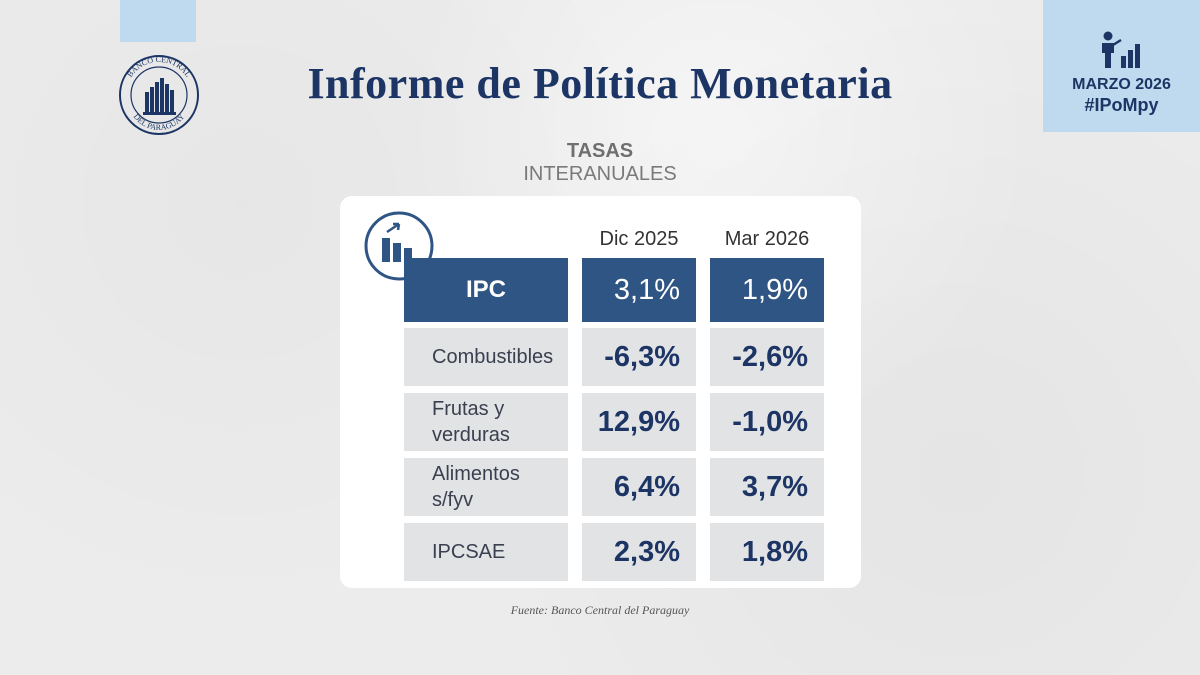 The image size is (1200, 675). What do you see at coordinates (486, 422) in the screenshot?
I see `row-label-frutas-y-verduras: Frutas y verduras` at bounding box center [486, 422].